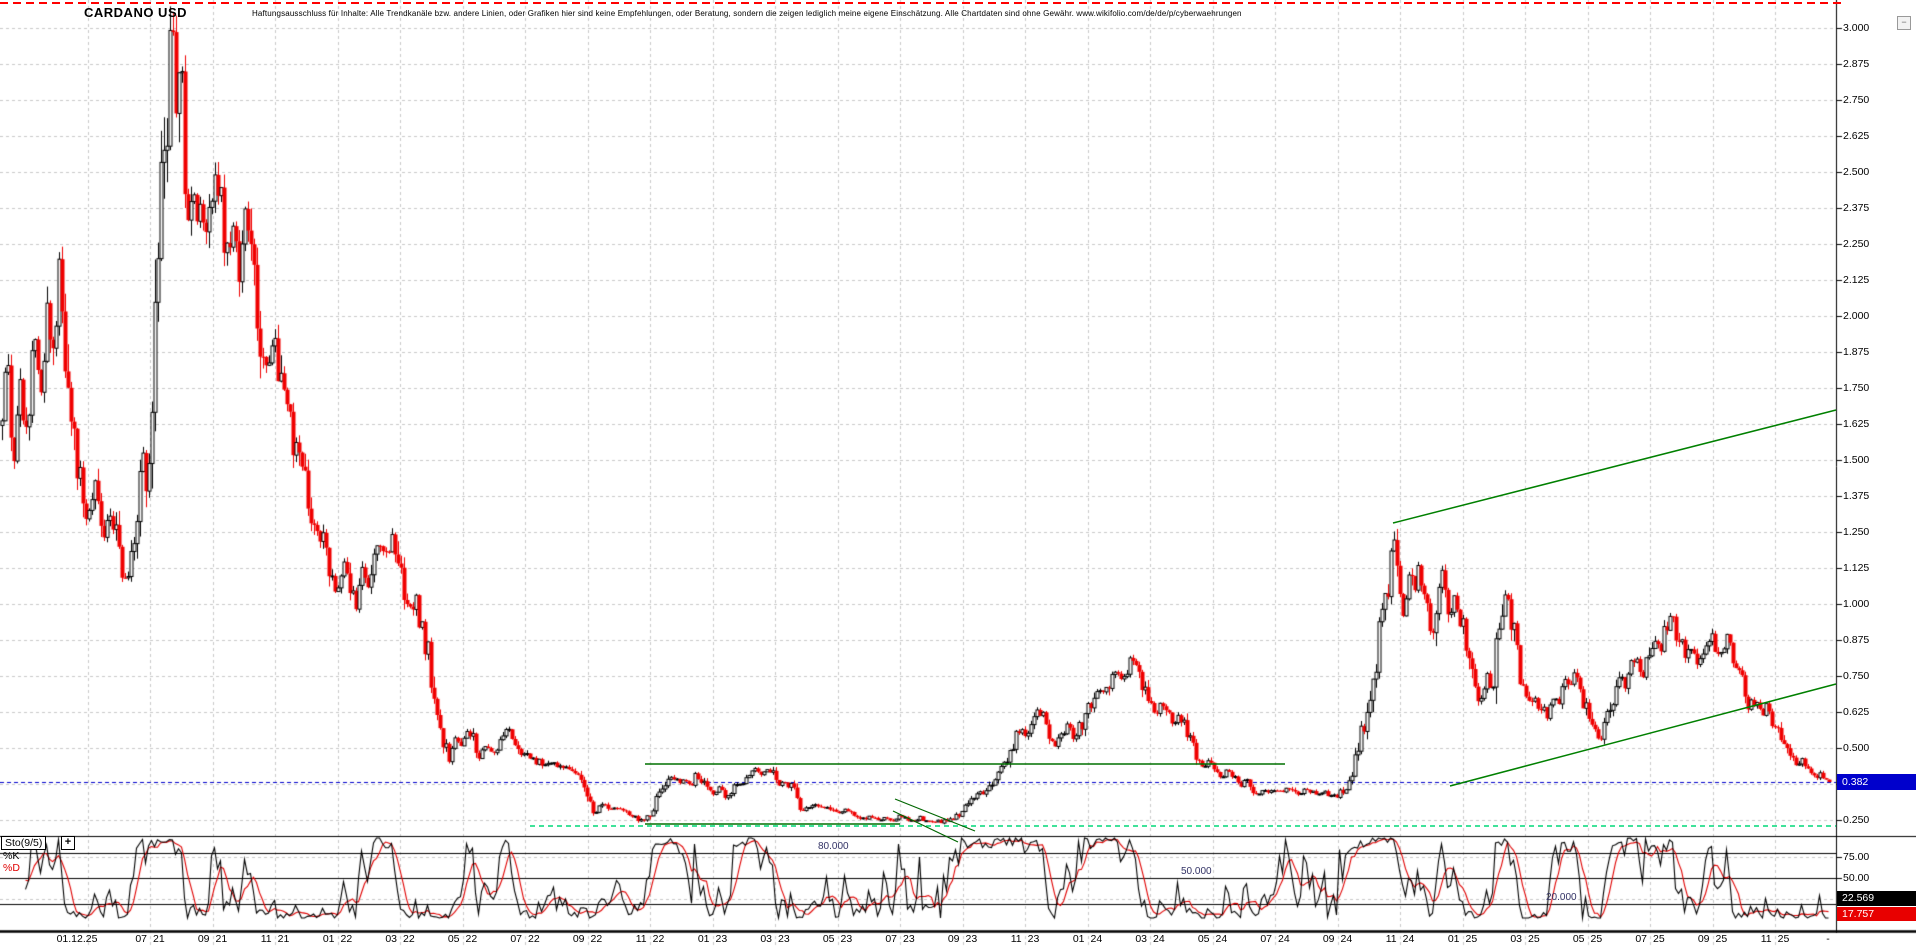 This screenshot has height=948, width=1916. I want to click on time-axis-label: 11 23, so click(1025, 939).